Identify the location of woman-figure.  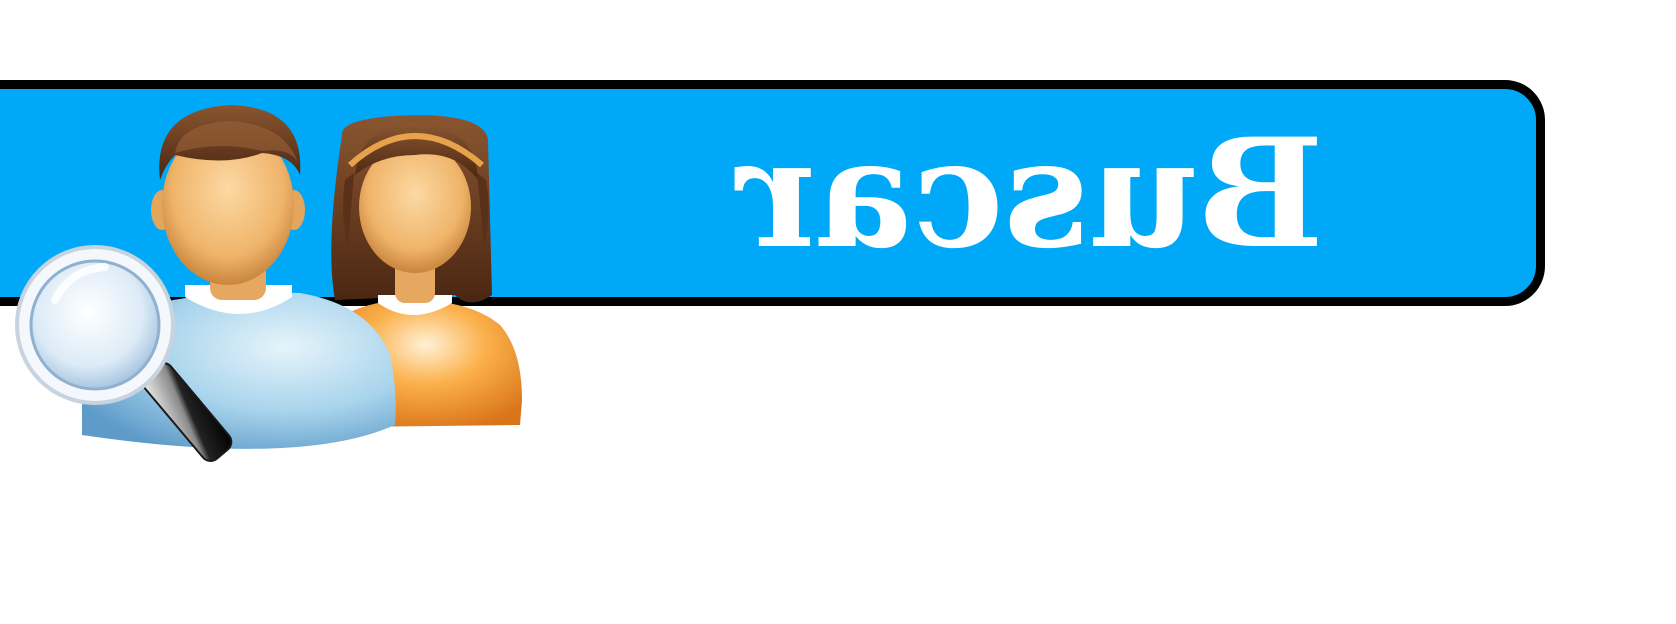
(426, 271).